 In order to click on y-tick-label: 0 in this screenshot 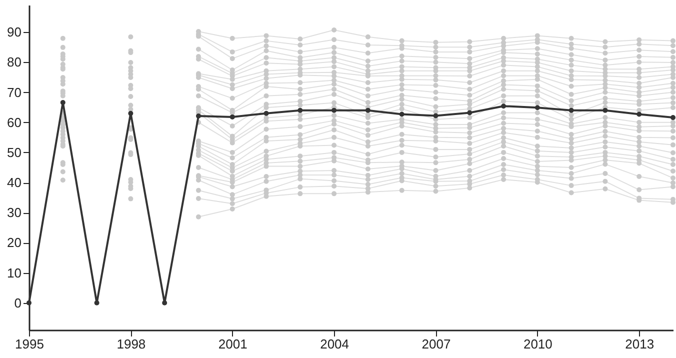, I will do `click(18, 302)`.